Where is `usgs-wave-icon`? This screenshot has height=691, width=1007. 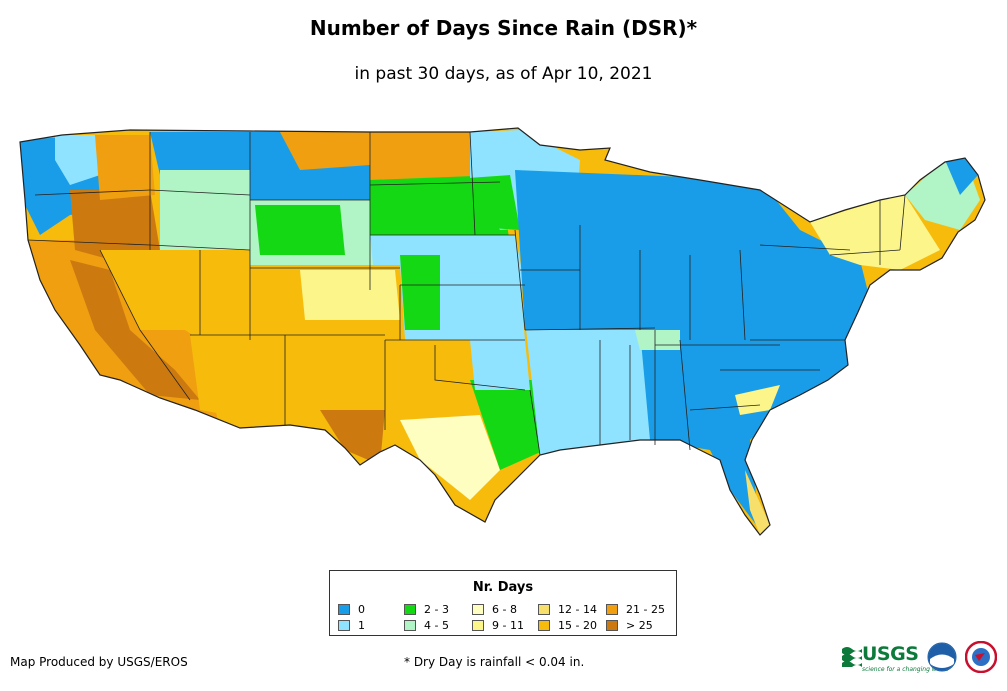
usgs-wave-icon is located at coordinates (852, 657).